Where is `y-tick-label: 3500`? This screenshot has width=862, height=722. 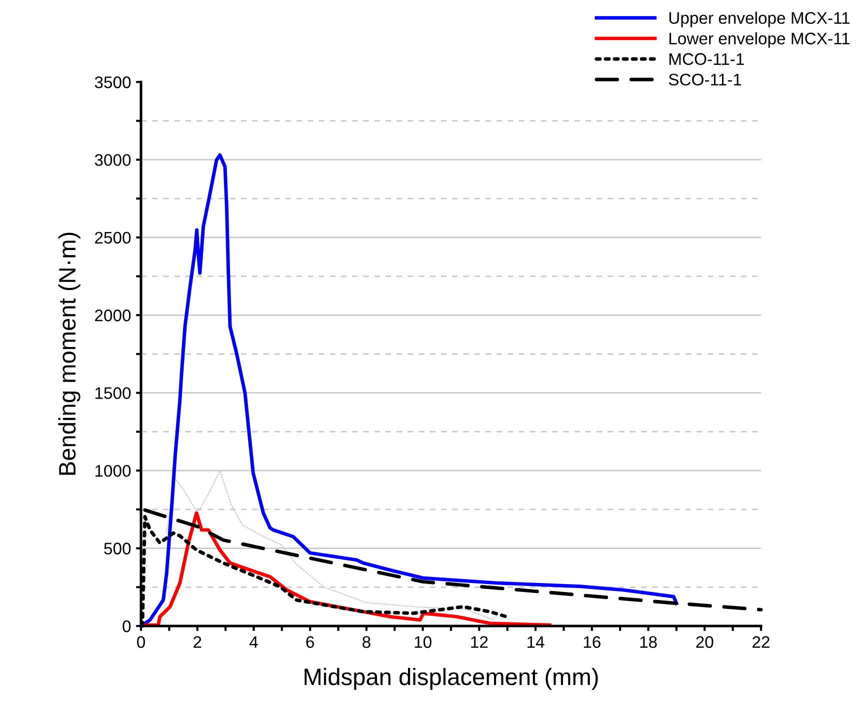 y-tick-label: 3500 is located at coordinates (112, 82).